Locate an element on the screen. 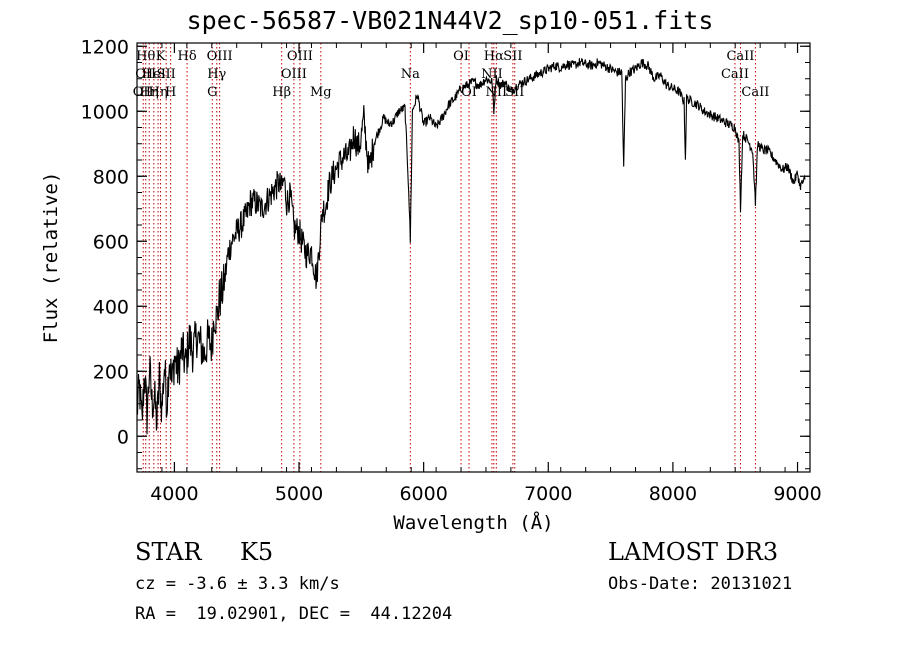  line-label: H is located at coordinates (170, 92).